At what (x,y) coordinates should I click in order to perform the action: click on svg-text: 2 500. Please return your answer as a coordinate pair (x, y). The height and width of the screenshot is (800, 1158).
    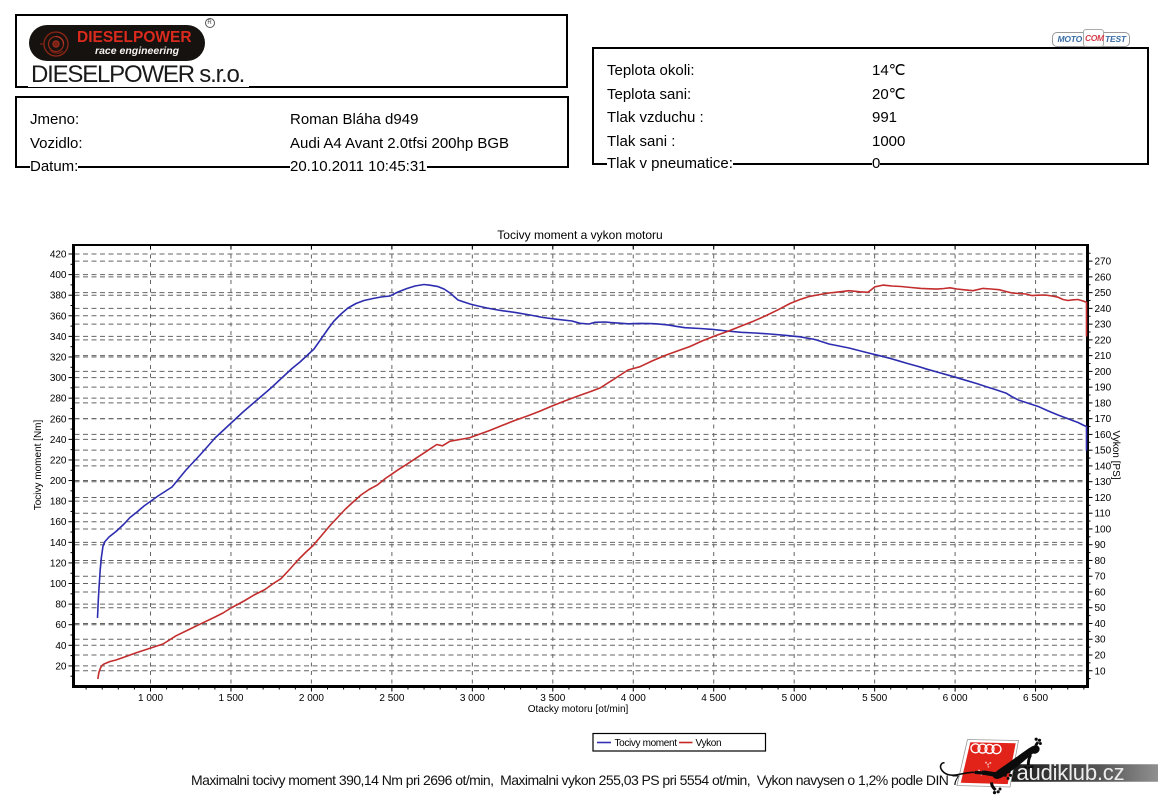
    Looking at the image, I should click on (391, 698).